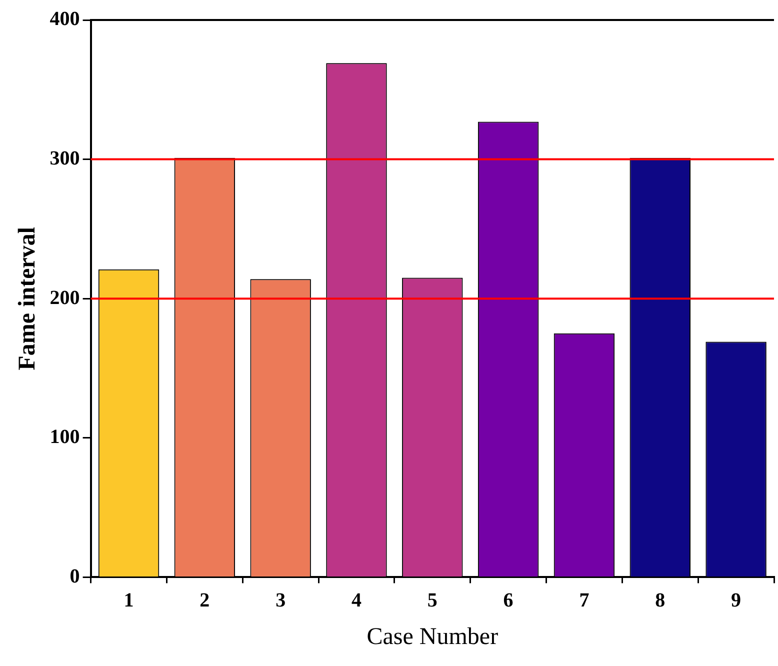 Image resolution: width=778 pixels, height=666 pixels. What do you see at coordinates (660, 600) in the screenshot?
I see `x-tick-label: 8` at bounding box center [660, 600].